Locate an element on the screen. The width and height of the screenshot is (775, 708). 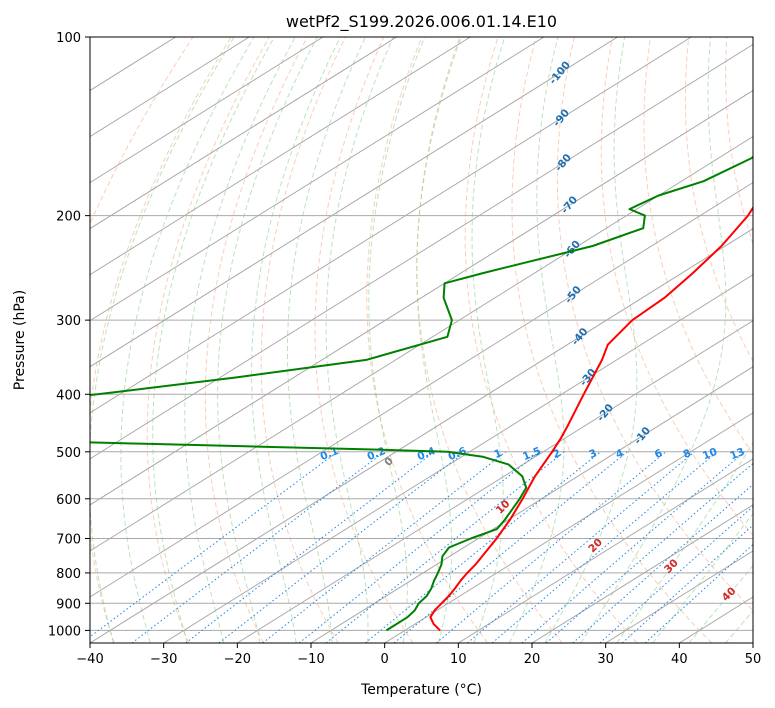
y-tick-label: 200 is located at coordinates (68, 217).